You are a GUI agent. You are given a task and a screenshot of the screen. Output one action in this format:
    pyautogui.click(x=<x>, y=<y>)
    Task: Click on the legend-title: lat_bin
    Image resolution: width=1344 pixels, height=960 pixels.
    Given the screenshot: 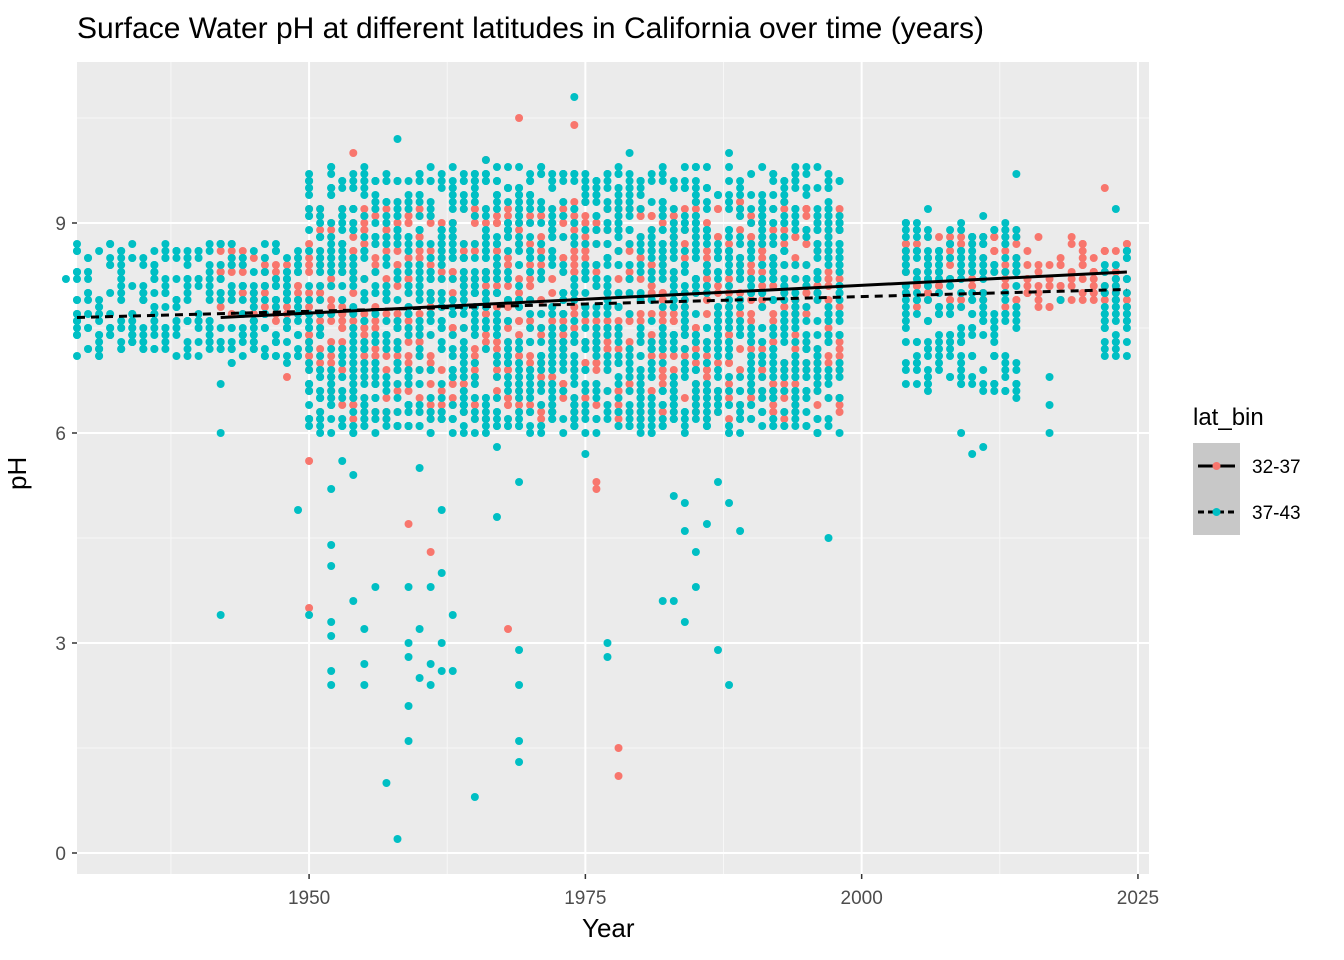 What is the action you would take?
    pyautogui.click(x=1228, y=417)
    